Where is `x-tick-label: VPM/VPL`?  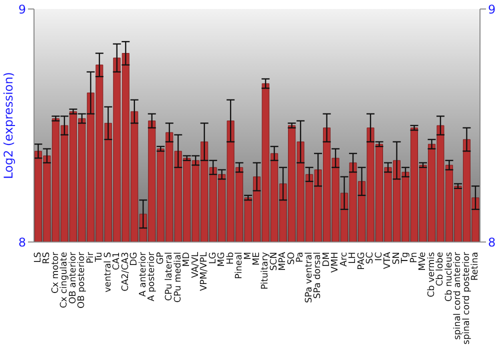 x-tick-label: VPM/VPL is located at coordinates (205, 271).